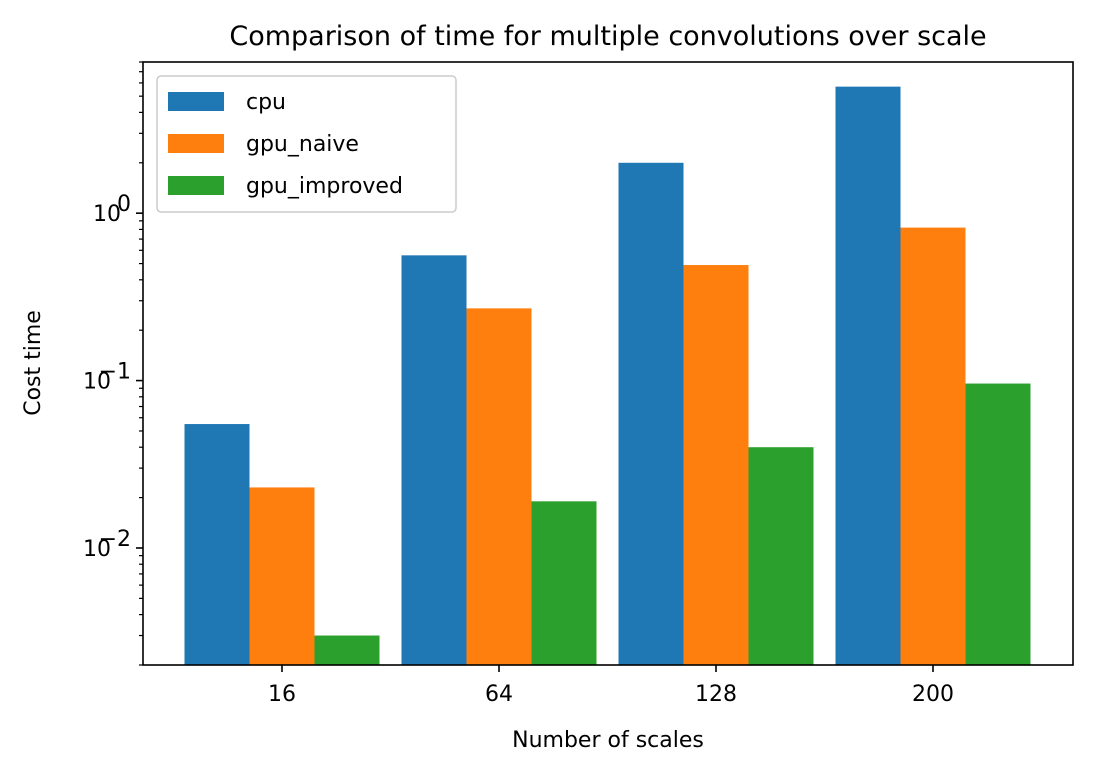  What do you see at coordinates (608, 740) in the screenshot?
I see `x-axis-title: Number of scales` at bounding box center [608, 740].